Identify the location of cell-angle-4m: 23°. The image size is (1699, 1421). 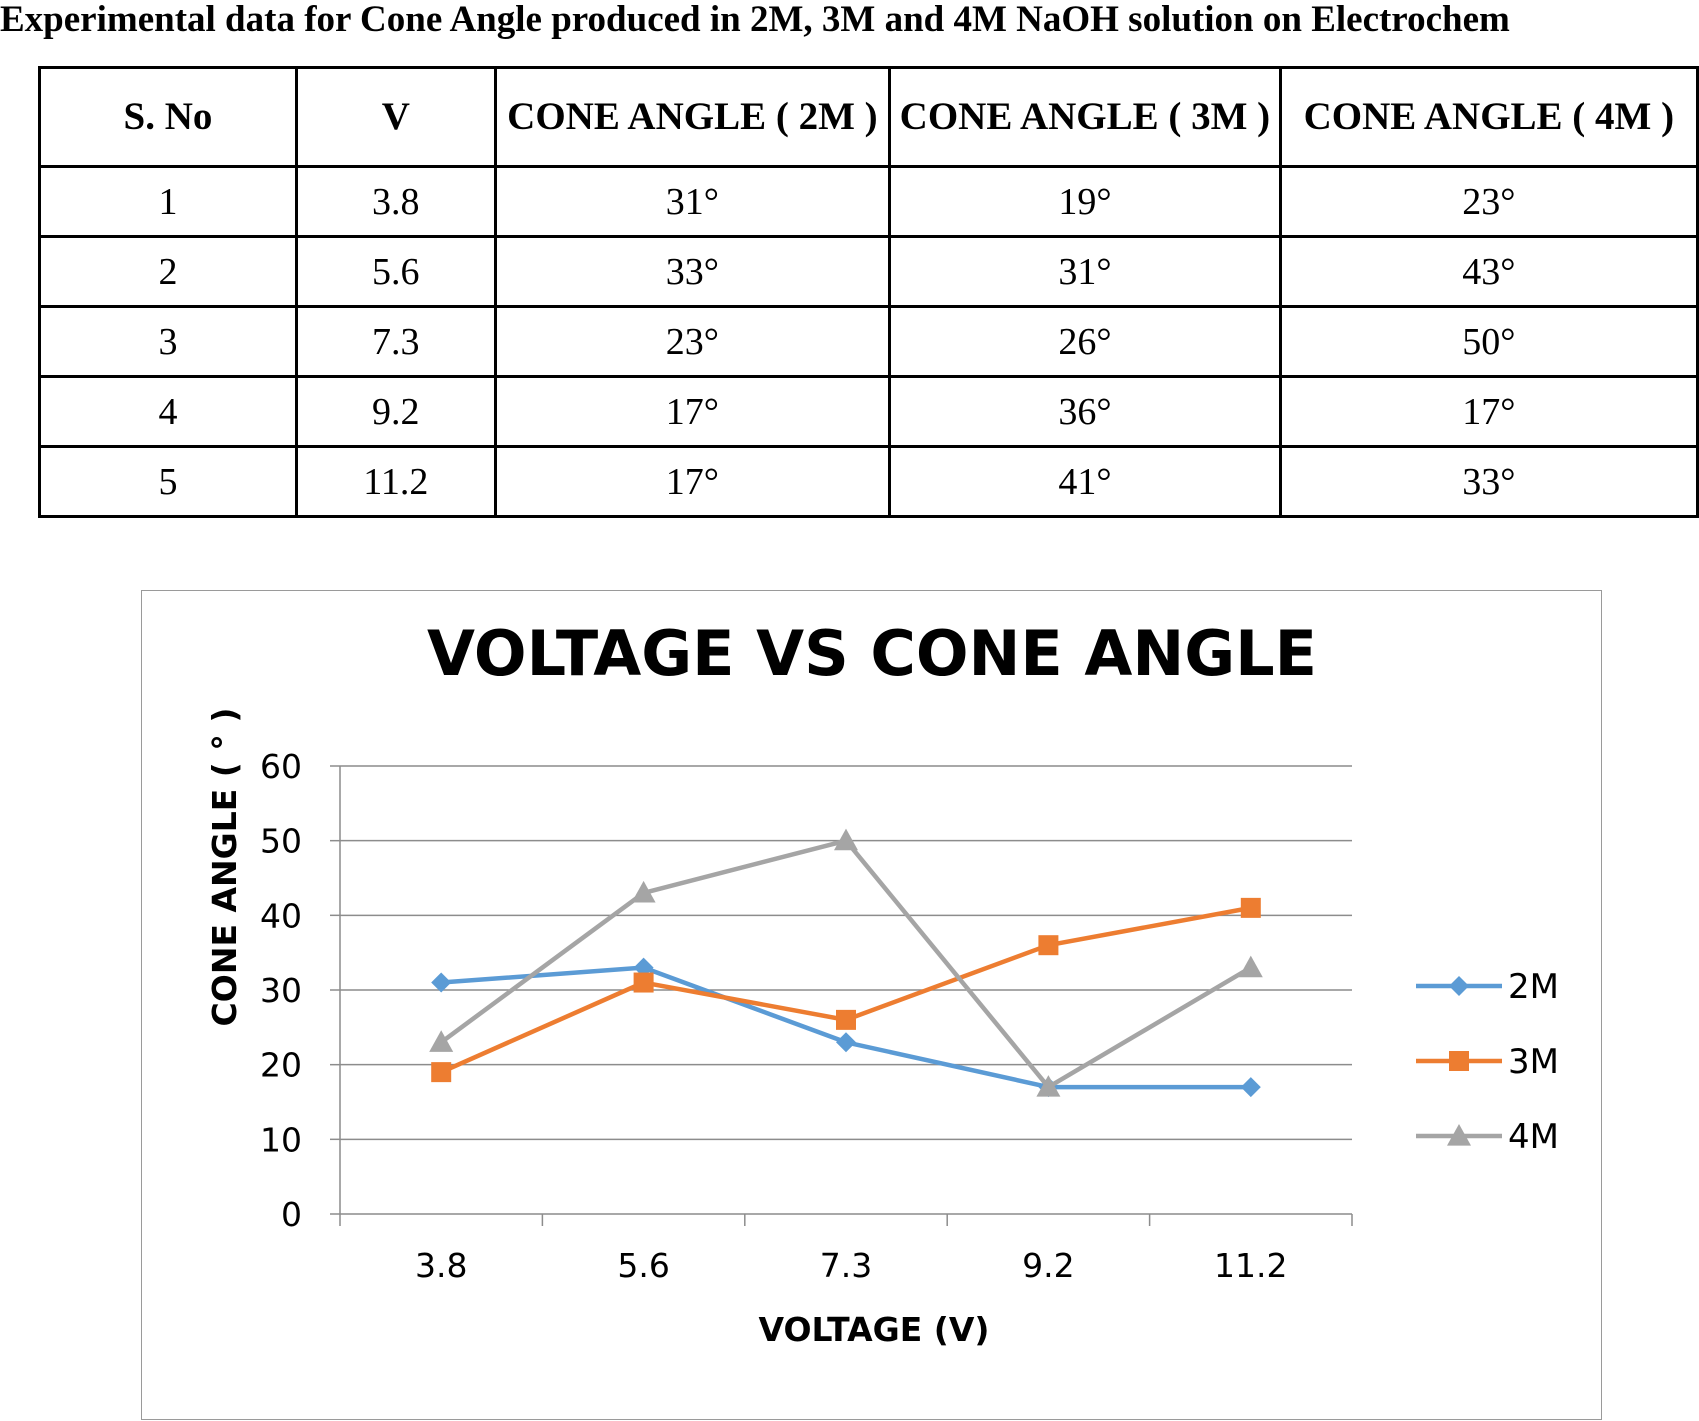
(1488, 201).